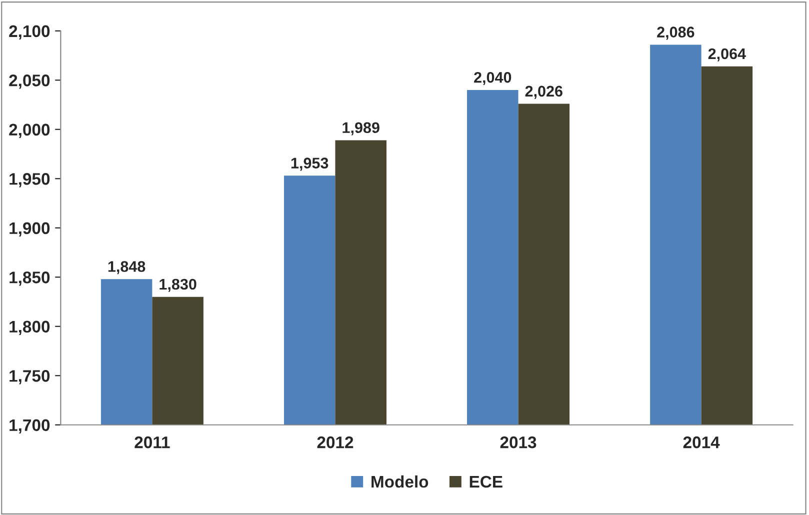  I want to click on legend-label: Modelo, so click(400, 481).